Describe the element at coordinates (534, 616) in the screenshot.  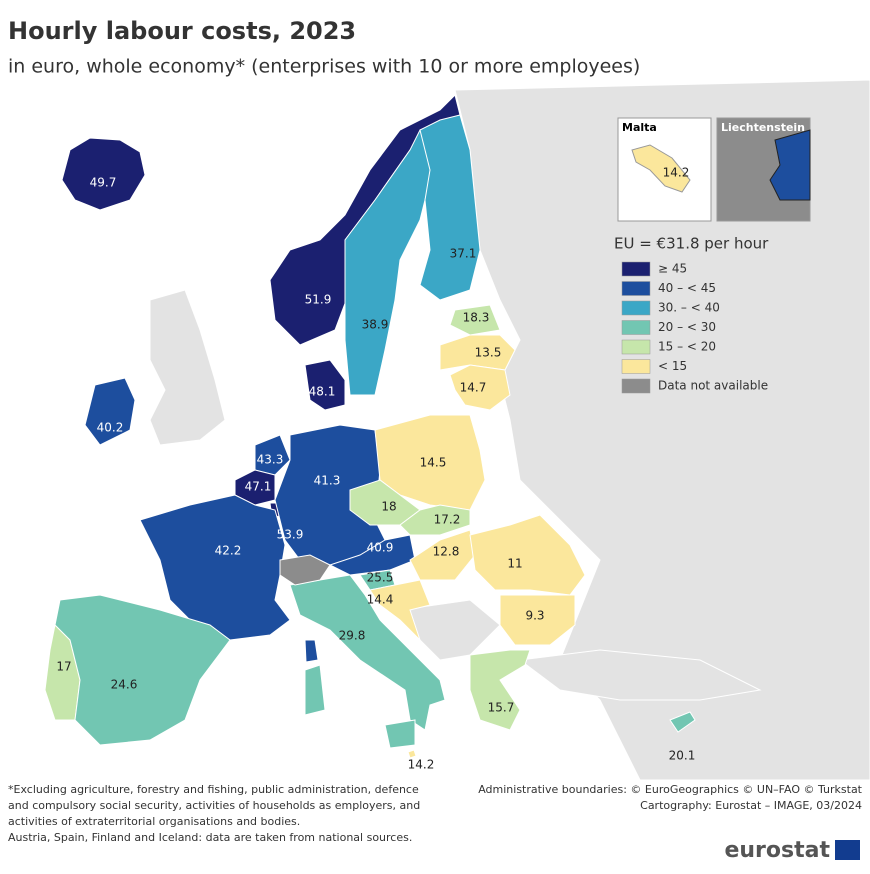
I see `value-label: 9.3` at that location.